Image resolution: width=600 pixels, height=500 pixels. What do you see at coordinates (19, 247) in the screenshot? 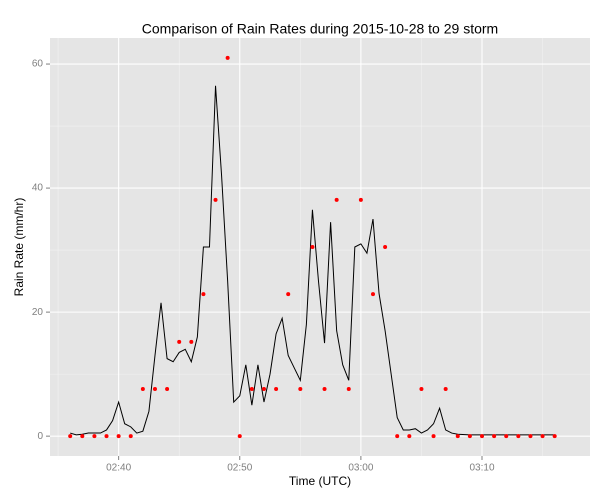
I see `y-axis-title: Rain Rate (mm/hr)` at bounding box center [19, 247].